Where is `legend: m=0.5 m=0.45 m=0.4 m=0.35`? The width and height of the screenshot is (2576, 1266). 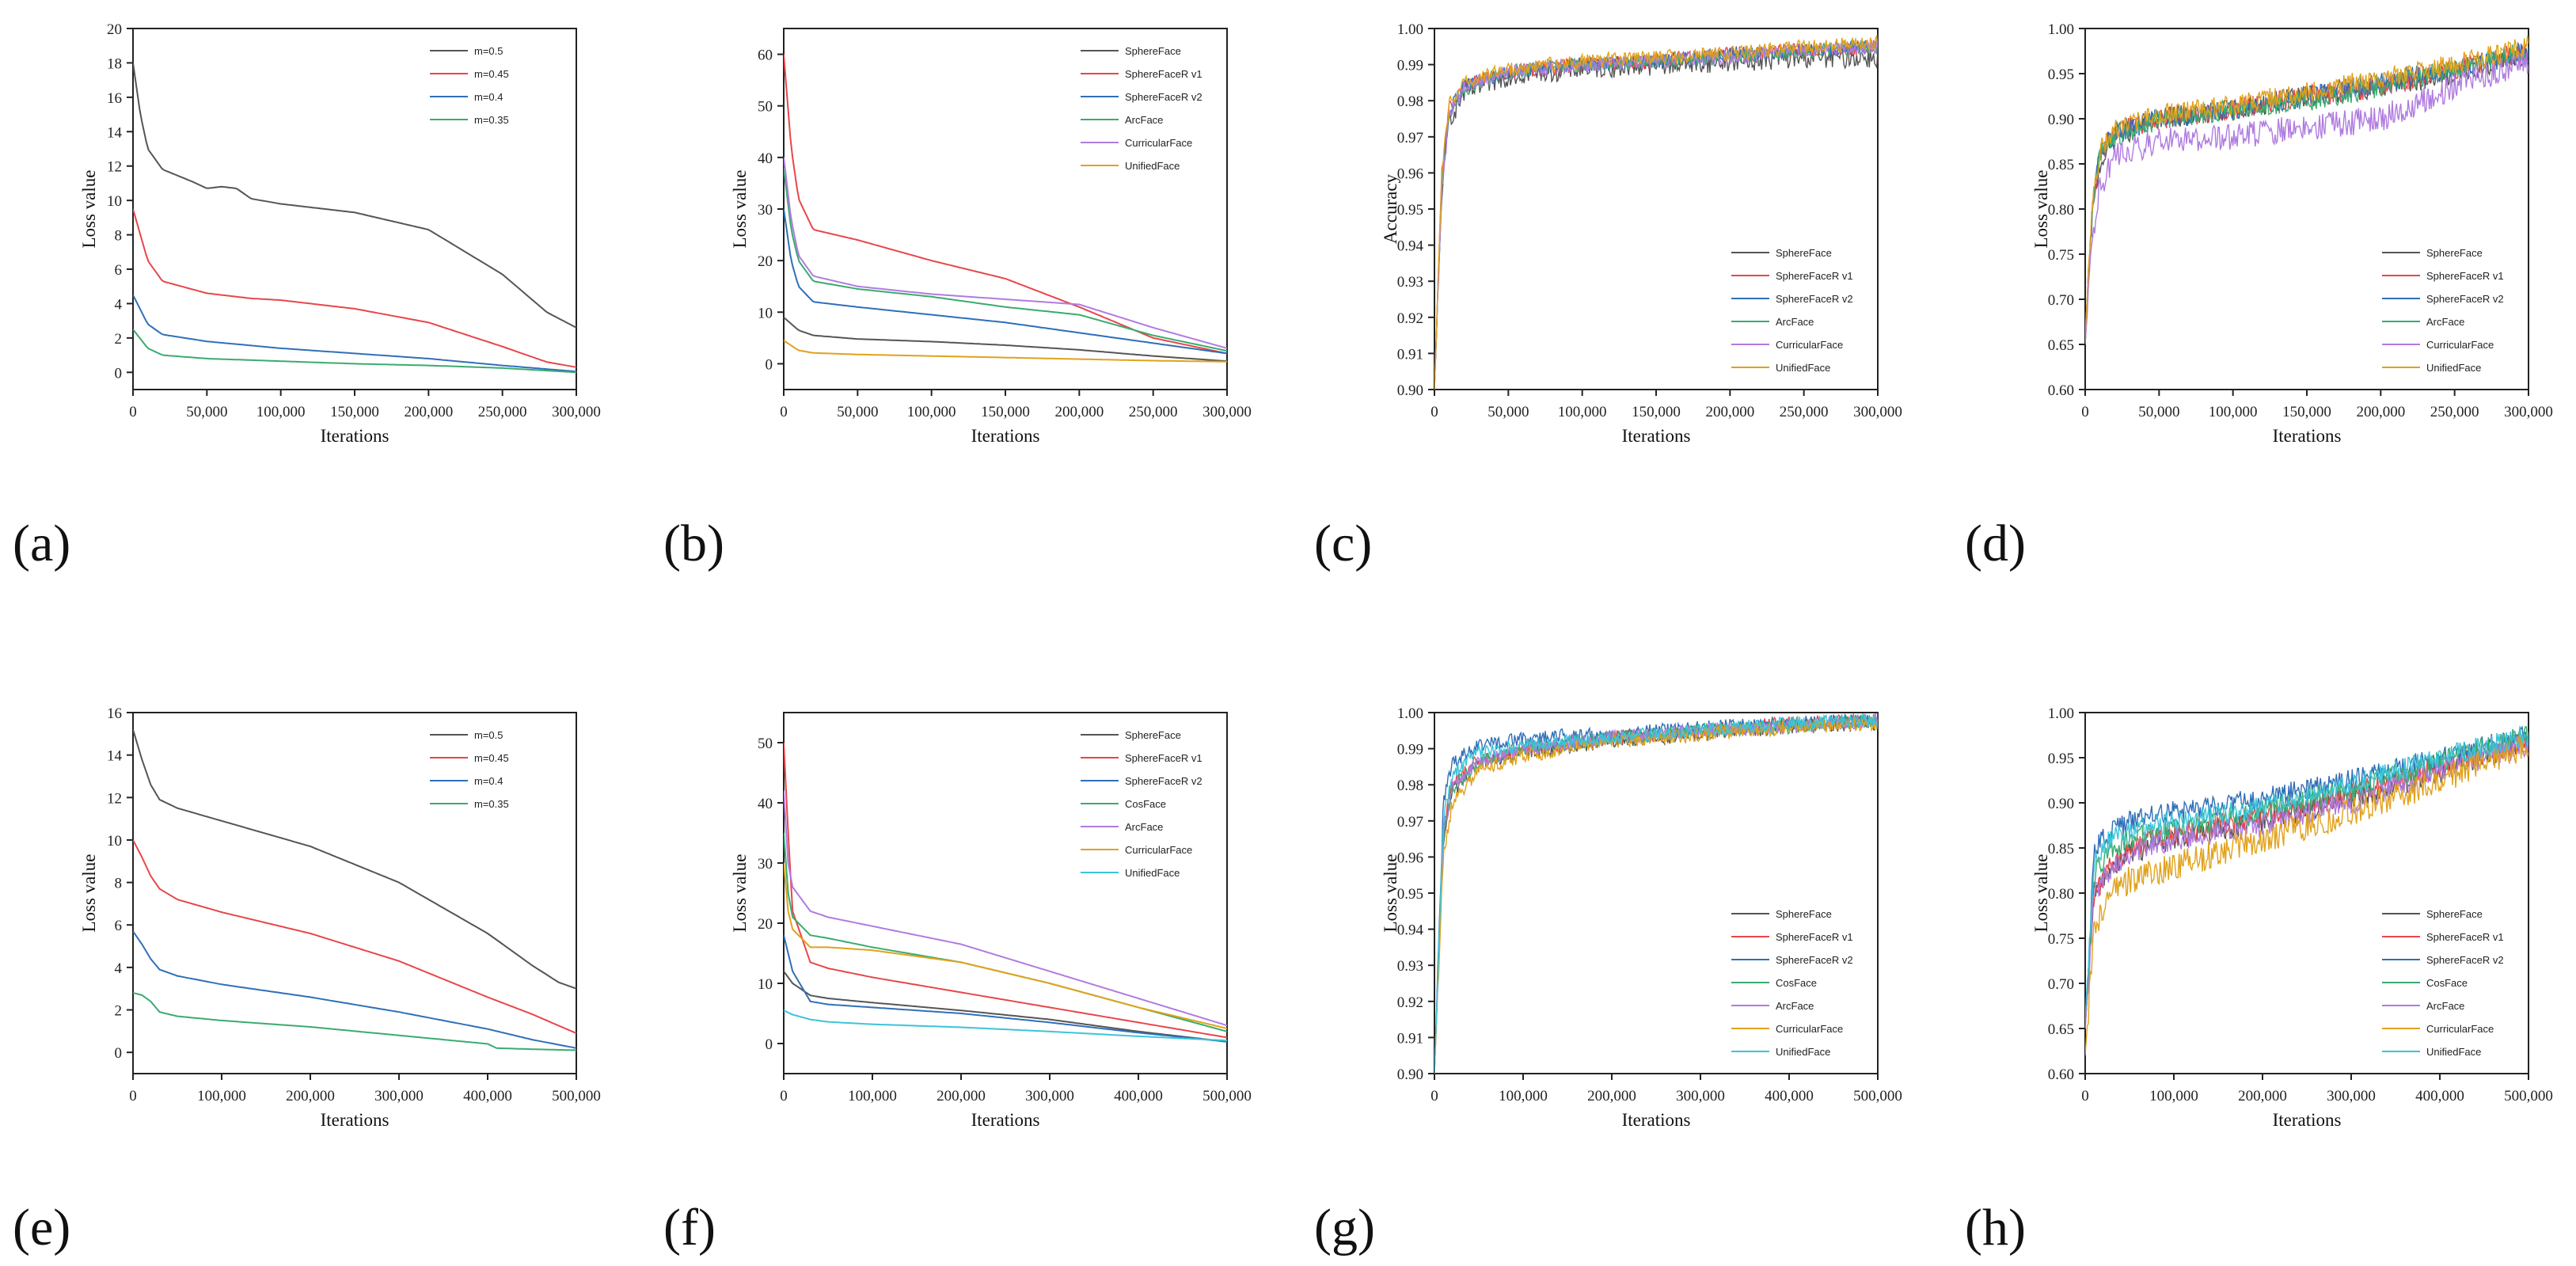
legend: m=0.5 m=0.45 m=0.4 m=0.35 is located at coordinates (470, 769).